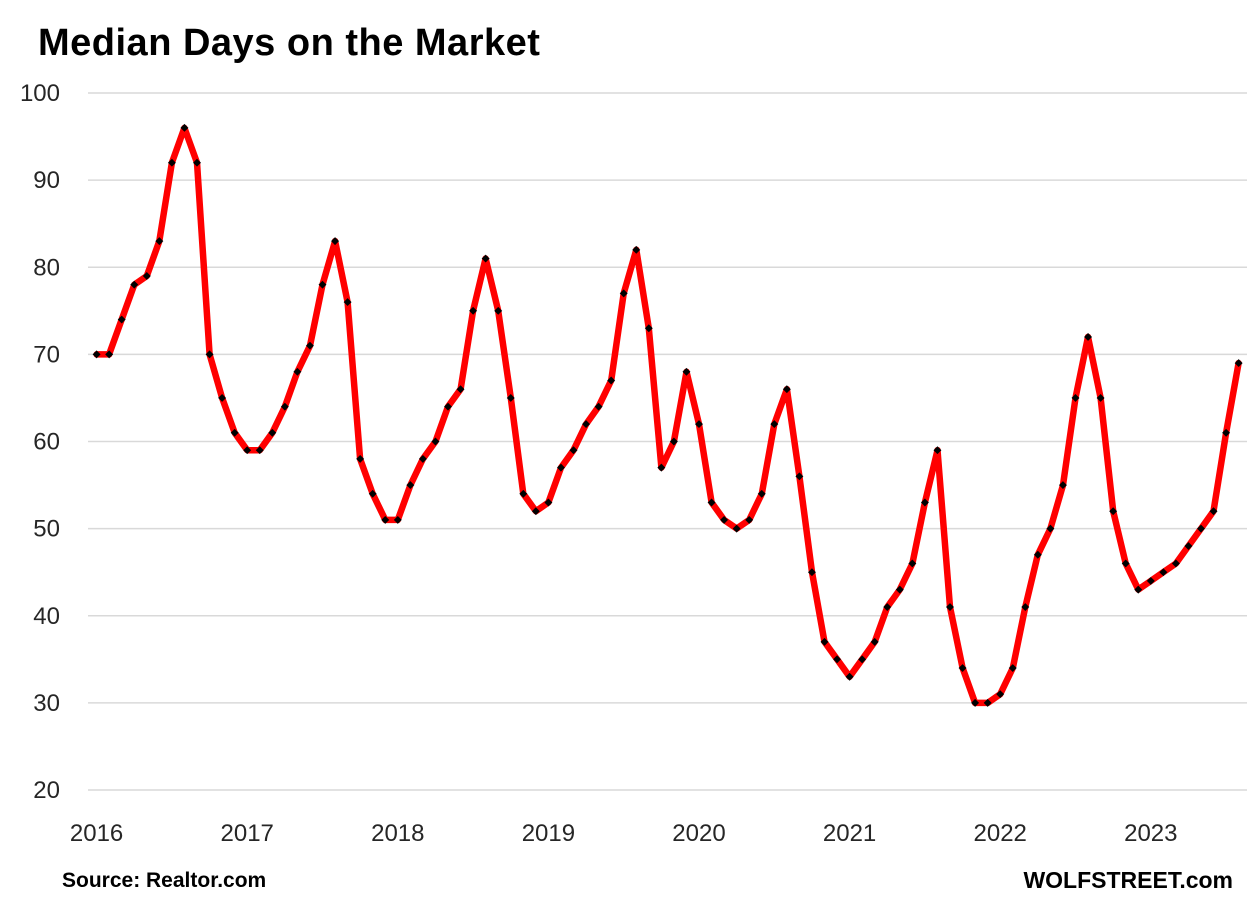 The width and height of the screenshot is (1254, 904). Describe the element at coordinates (96, 833) in the screenshot. I see `x-axis-year-label: 2016` at that location.